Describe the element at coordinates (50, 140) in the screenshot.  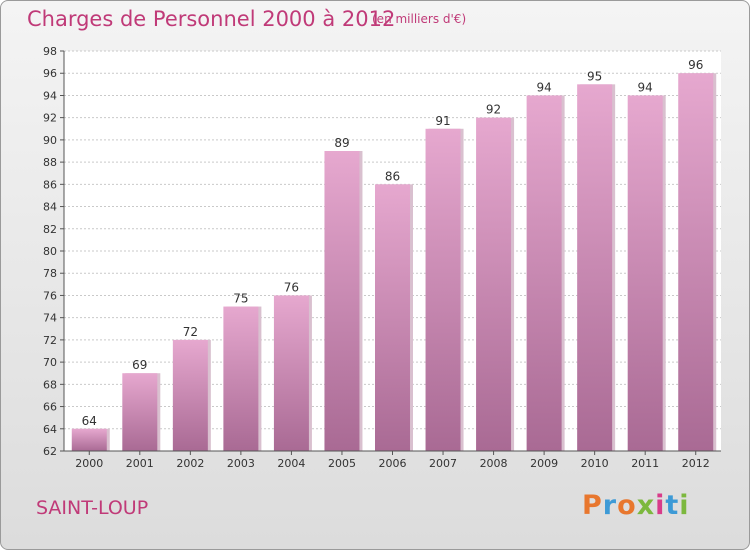
I see `y-tick-label: 90` at that location.